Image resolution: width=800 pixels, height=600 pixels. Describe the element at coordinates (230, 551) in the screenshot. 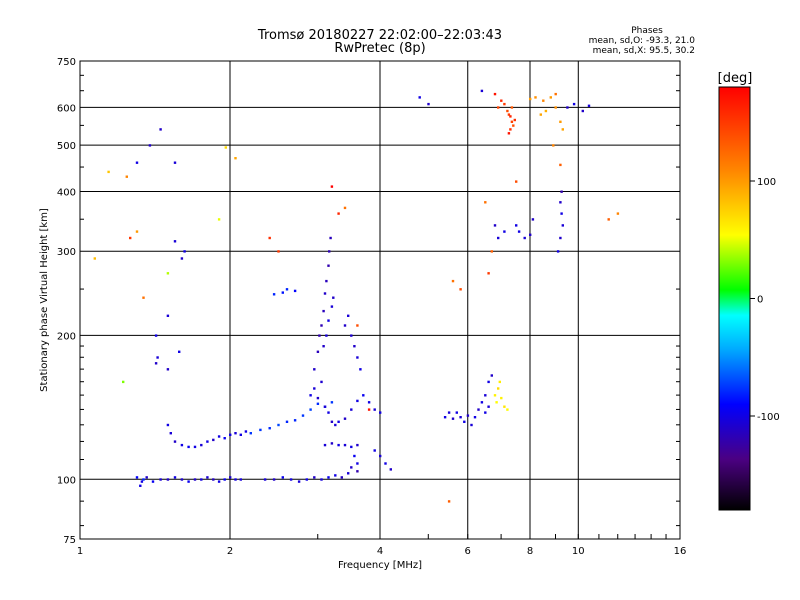

I see `x-tick-label: 2` at that location.